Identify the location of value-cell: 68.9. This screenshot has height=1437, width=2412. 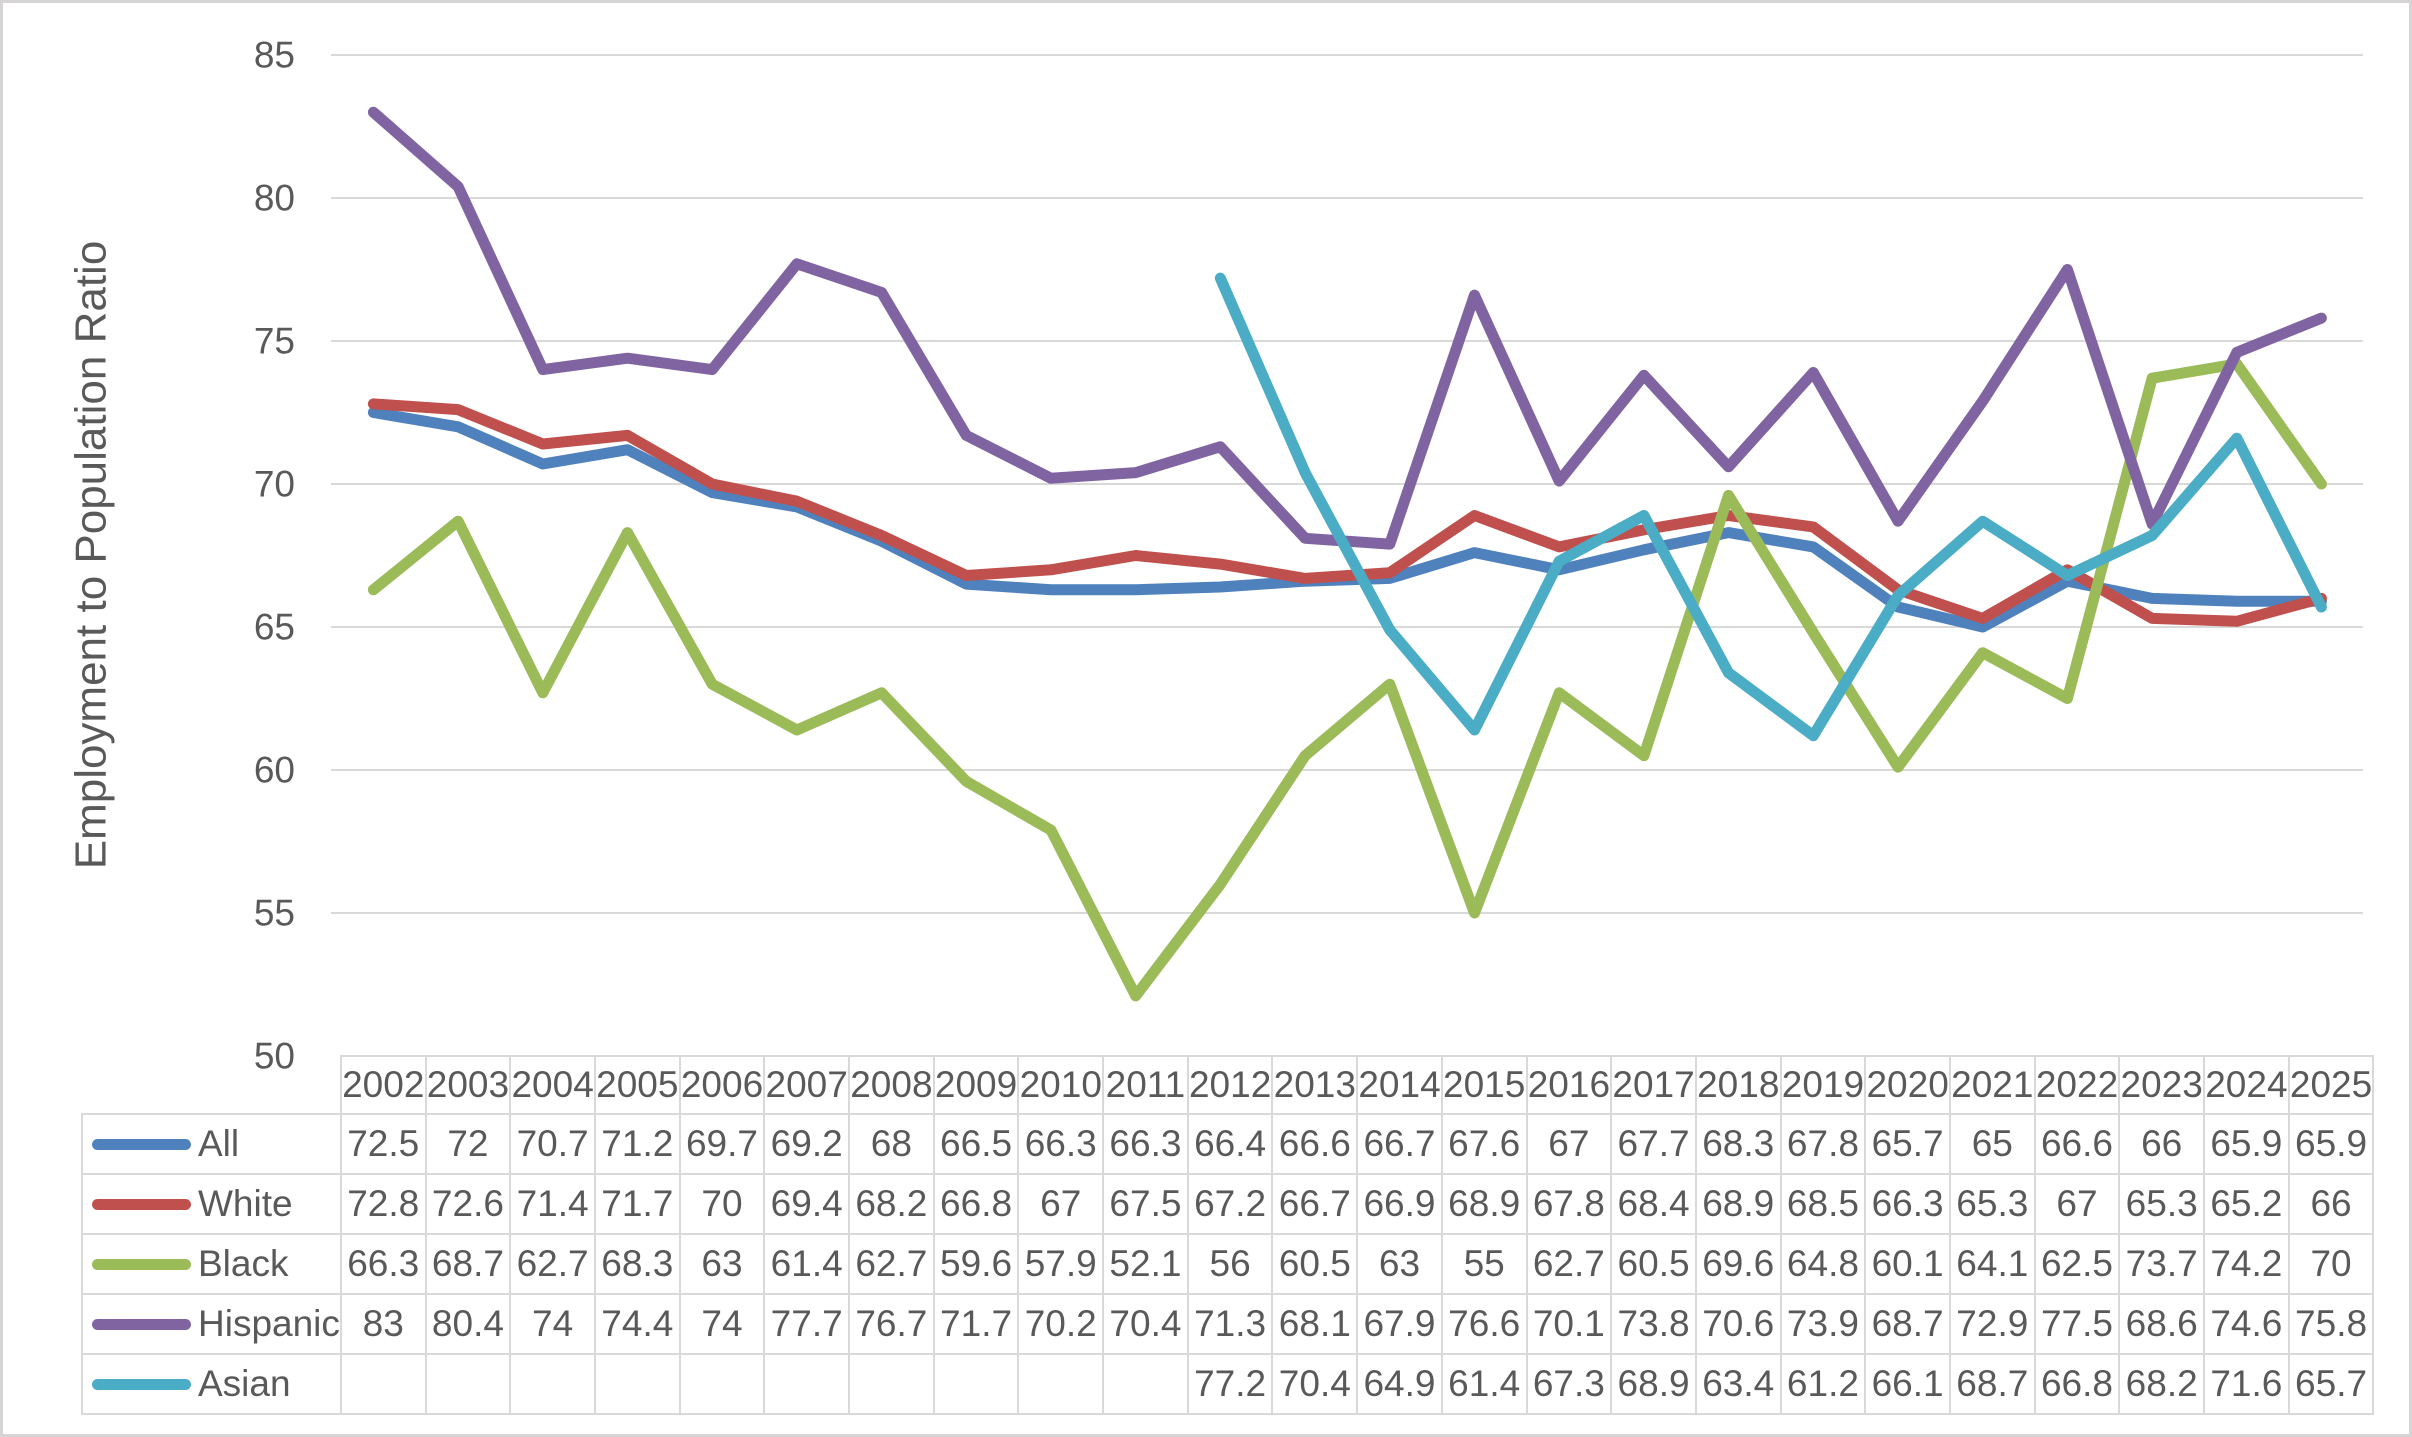
(1738, 1204).